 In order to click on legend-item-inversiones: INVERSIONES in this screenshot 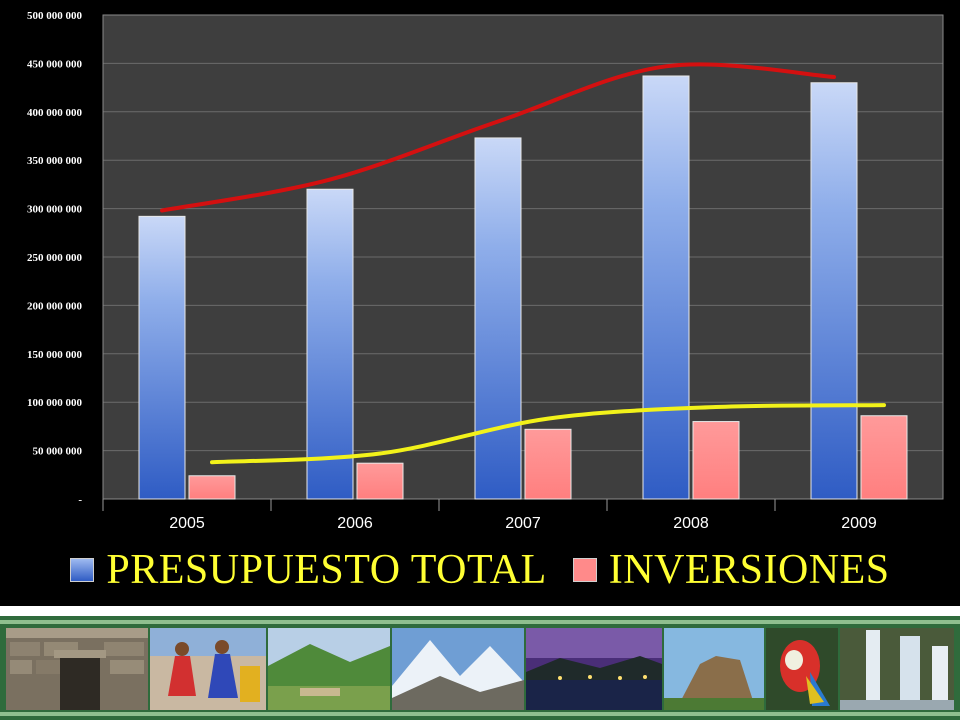, I will do `click(731, 570)`.